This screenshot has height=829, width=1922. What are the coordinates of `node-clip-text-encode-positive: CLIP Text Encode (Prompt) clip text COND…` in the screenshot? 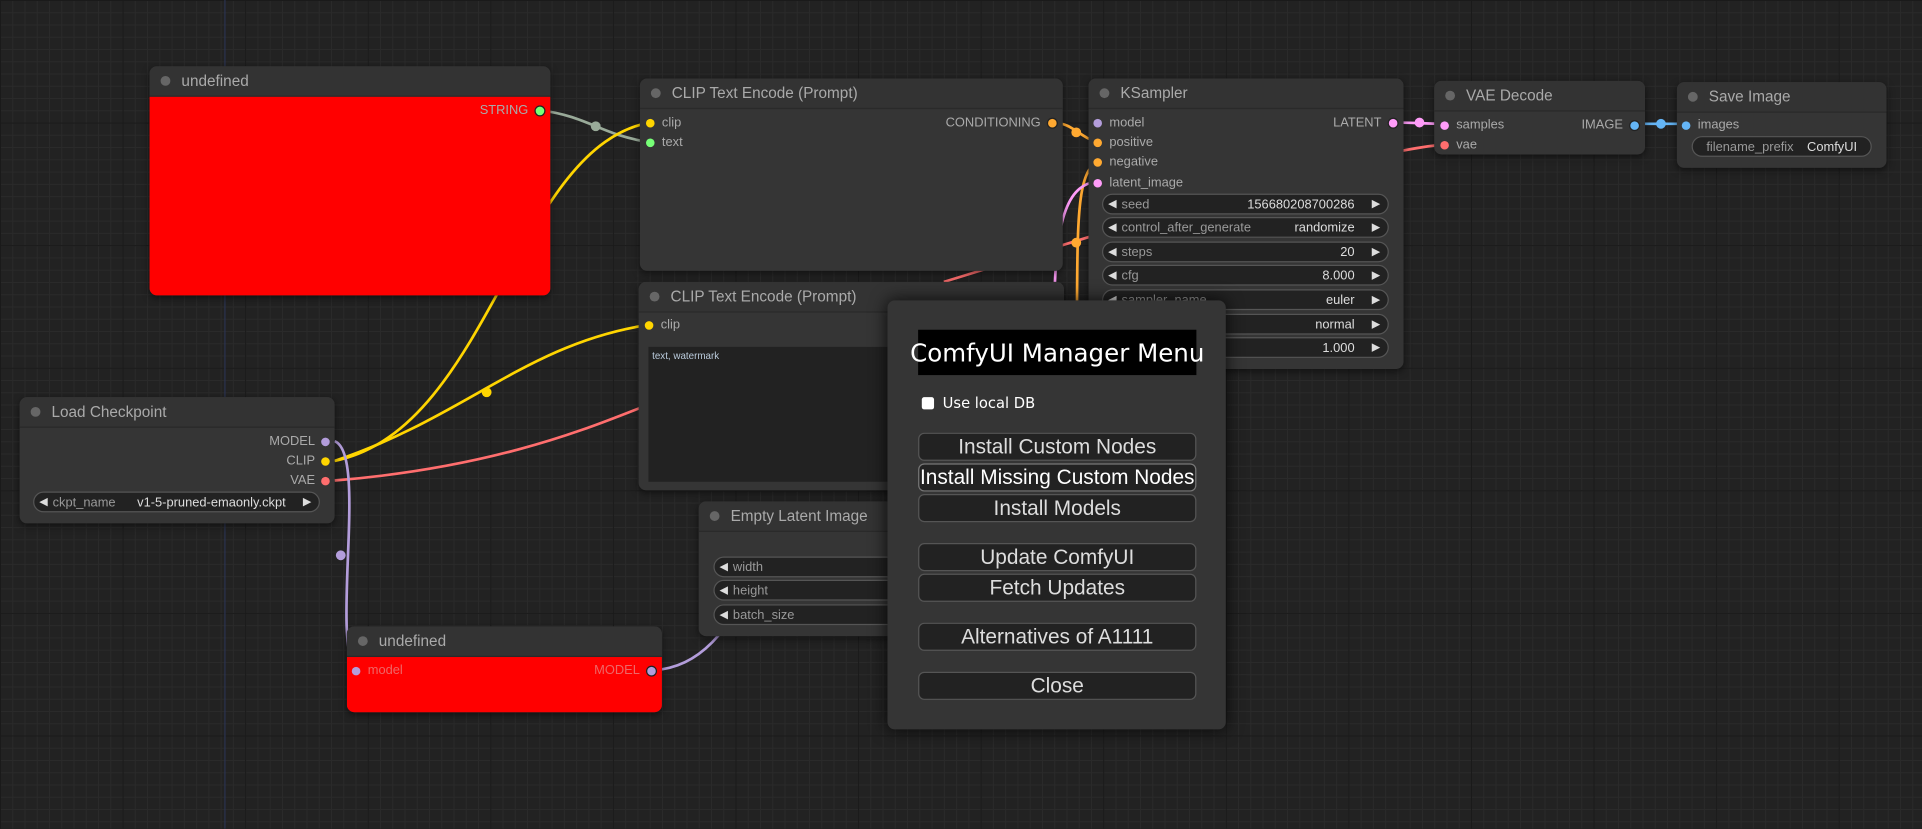 It's located at (851, 174).